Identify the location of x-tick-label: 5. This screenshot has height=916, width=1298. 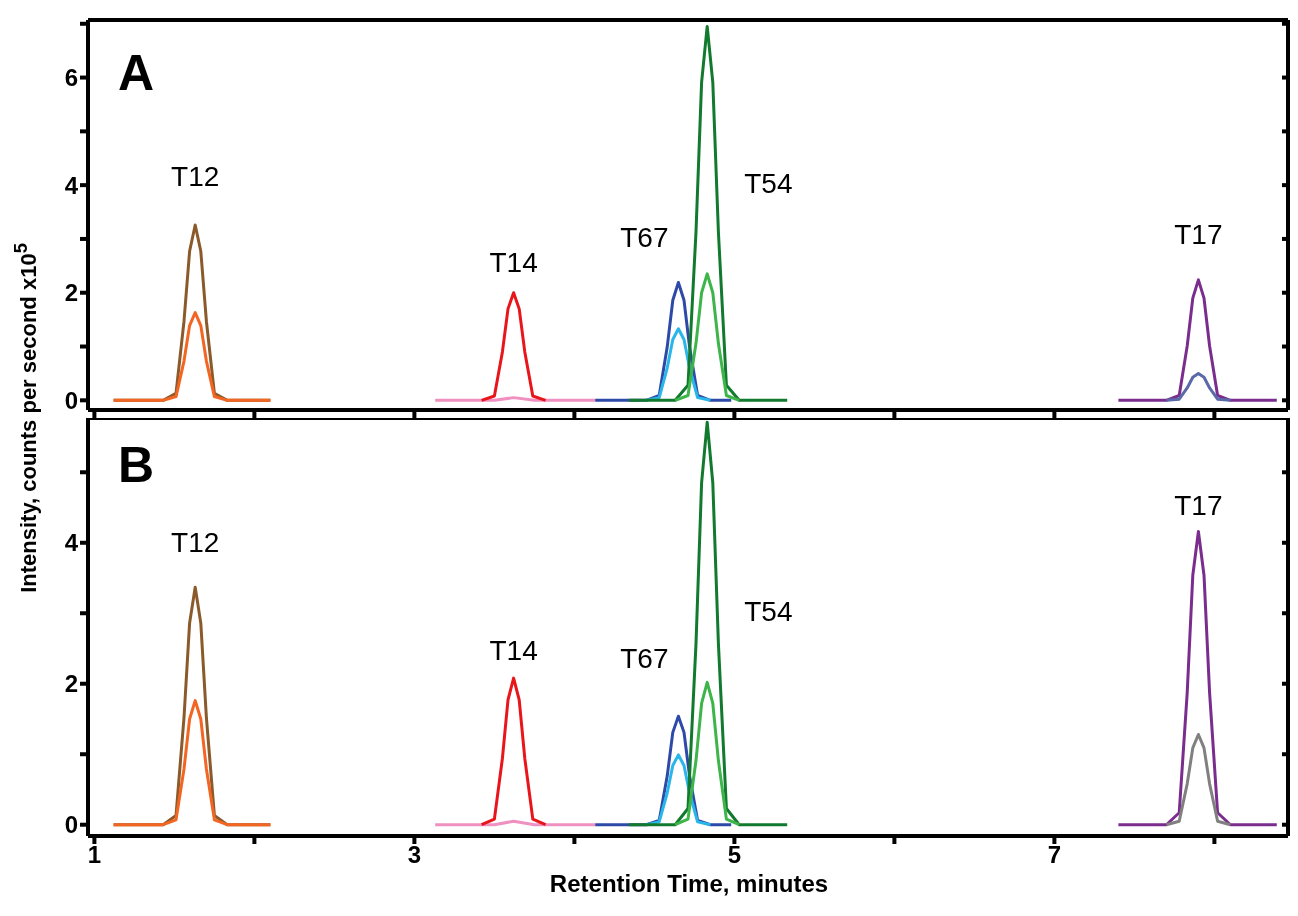
(734, 855).